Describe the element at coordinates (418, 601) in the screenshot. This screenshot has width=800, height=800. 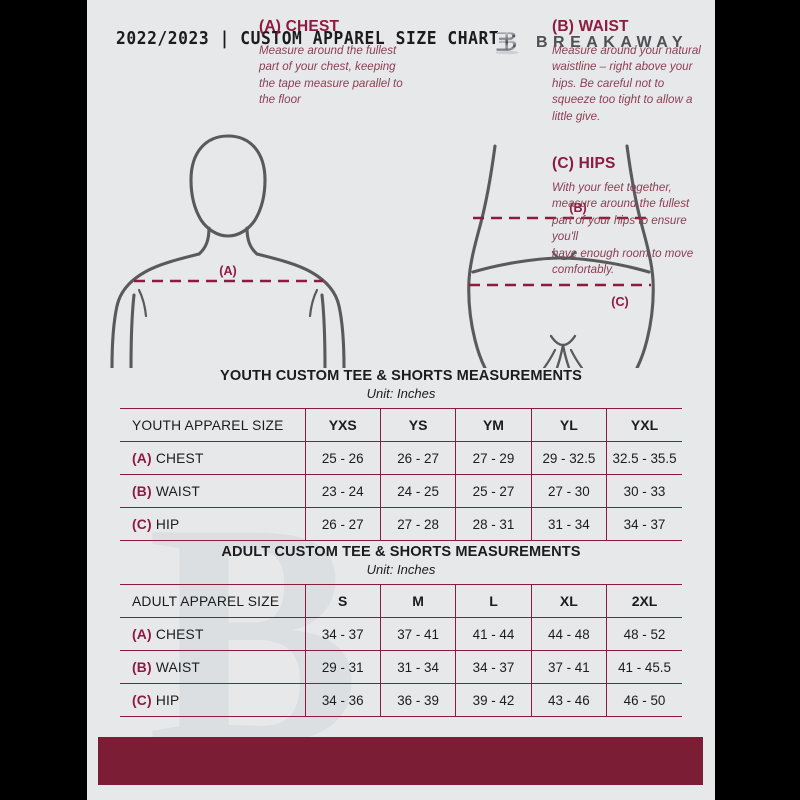
I see `adult-size-col-1: M` at that location.